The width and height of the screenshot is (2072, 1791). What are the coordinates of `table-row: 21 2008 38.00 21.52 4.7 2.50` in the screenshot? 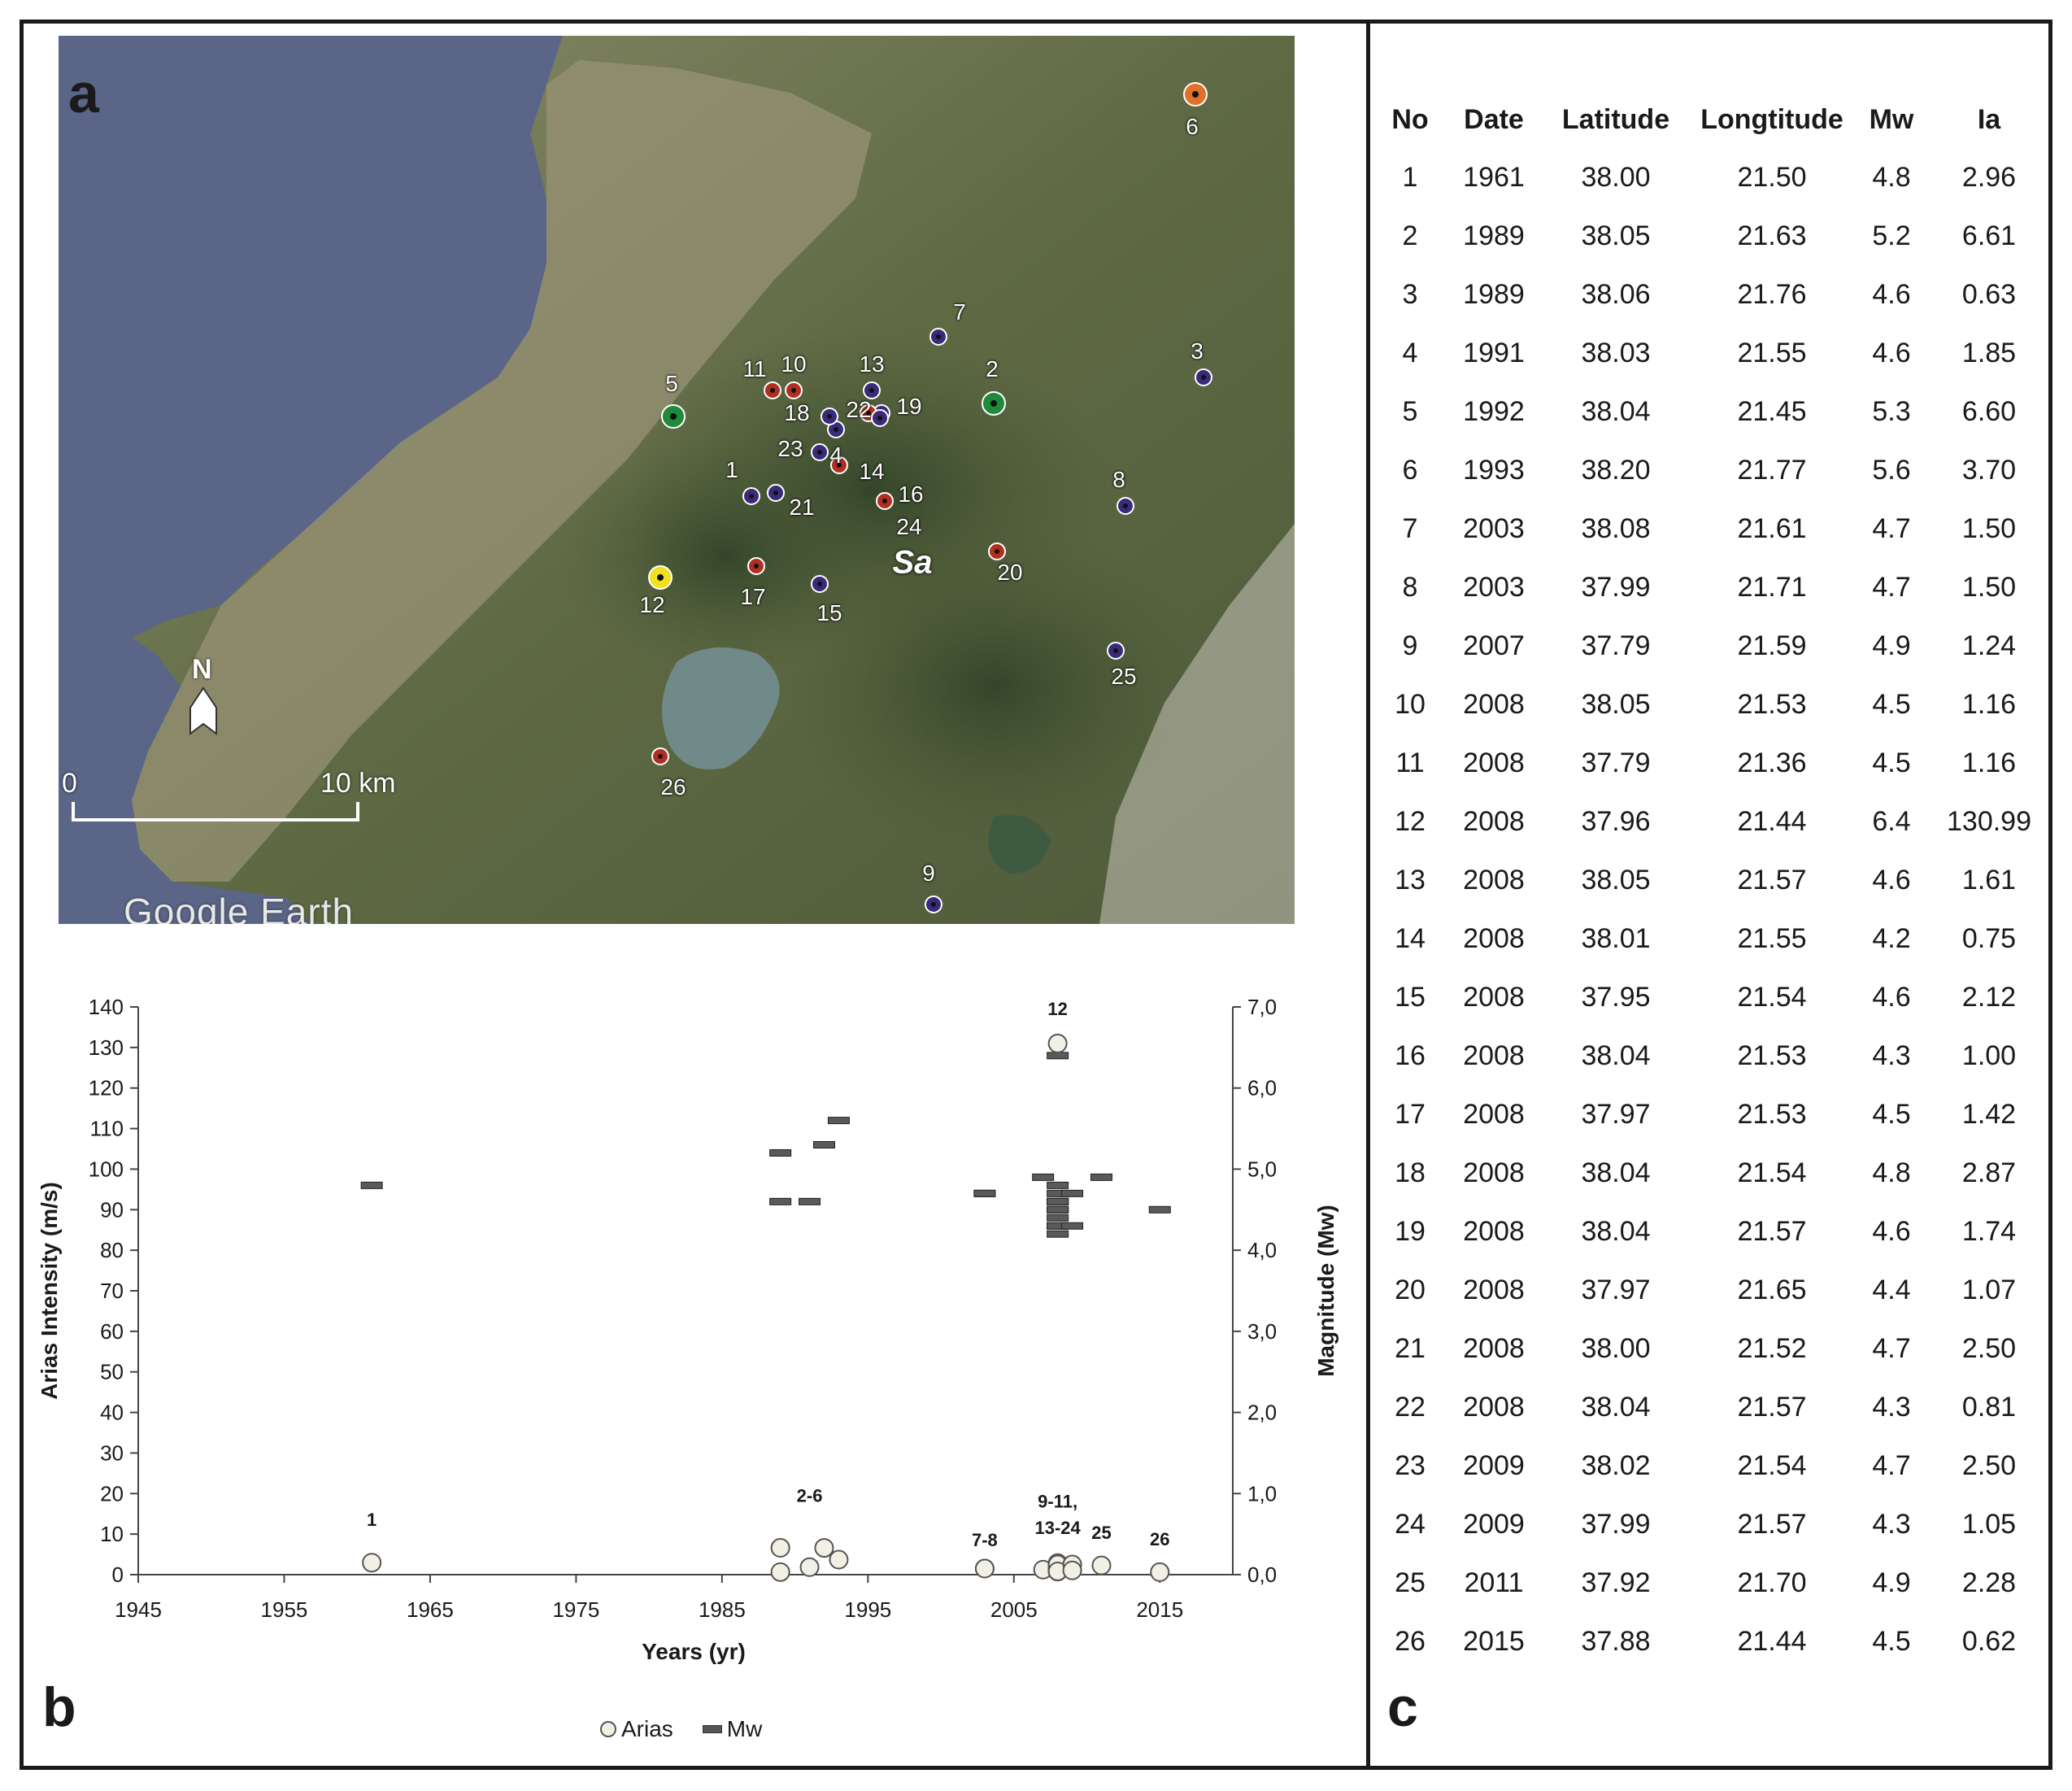 It's located at (1708, 1348).